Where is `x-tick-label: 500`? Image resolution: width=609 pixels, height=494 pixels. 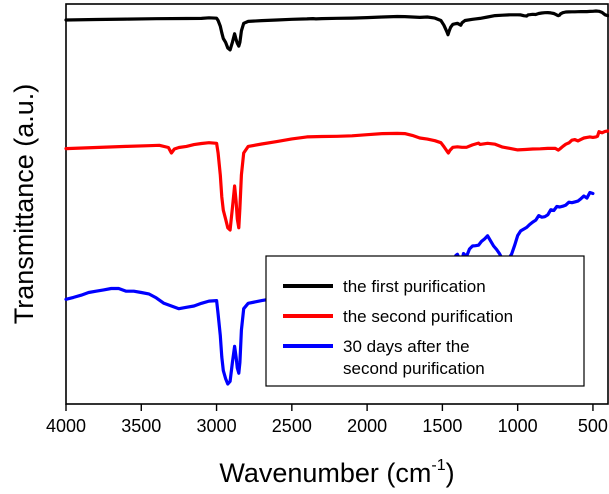
x-tick-label: 500 is located at coordinates (593, 426).